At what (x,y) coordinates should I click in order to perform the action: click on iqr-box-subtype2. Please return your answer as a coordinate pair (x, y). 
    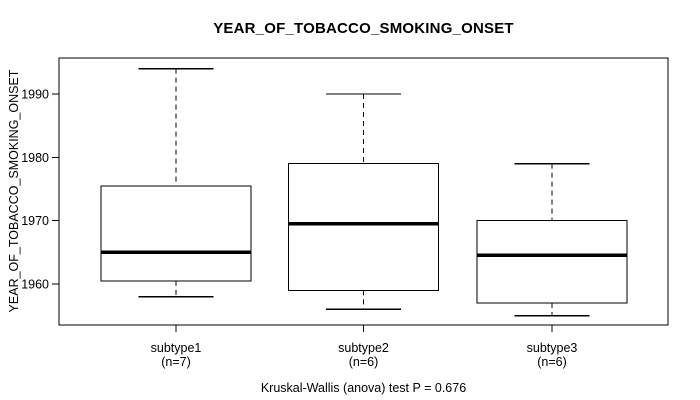
    Looking at the image, I should click on (363, 227).